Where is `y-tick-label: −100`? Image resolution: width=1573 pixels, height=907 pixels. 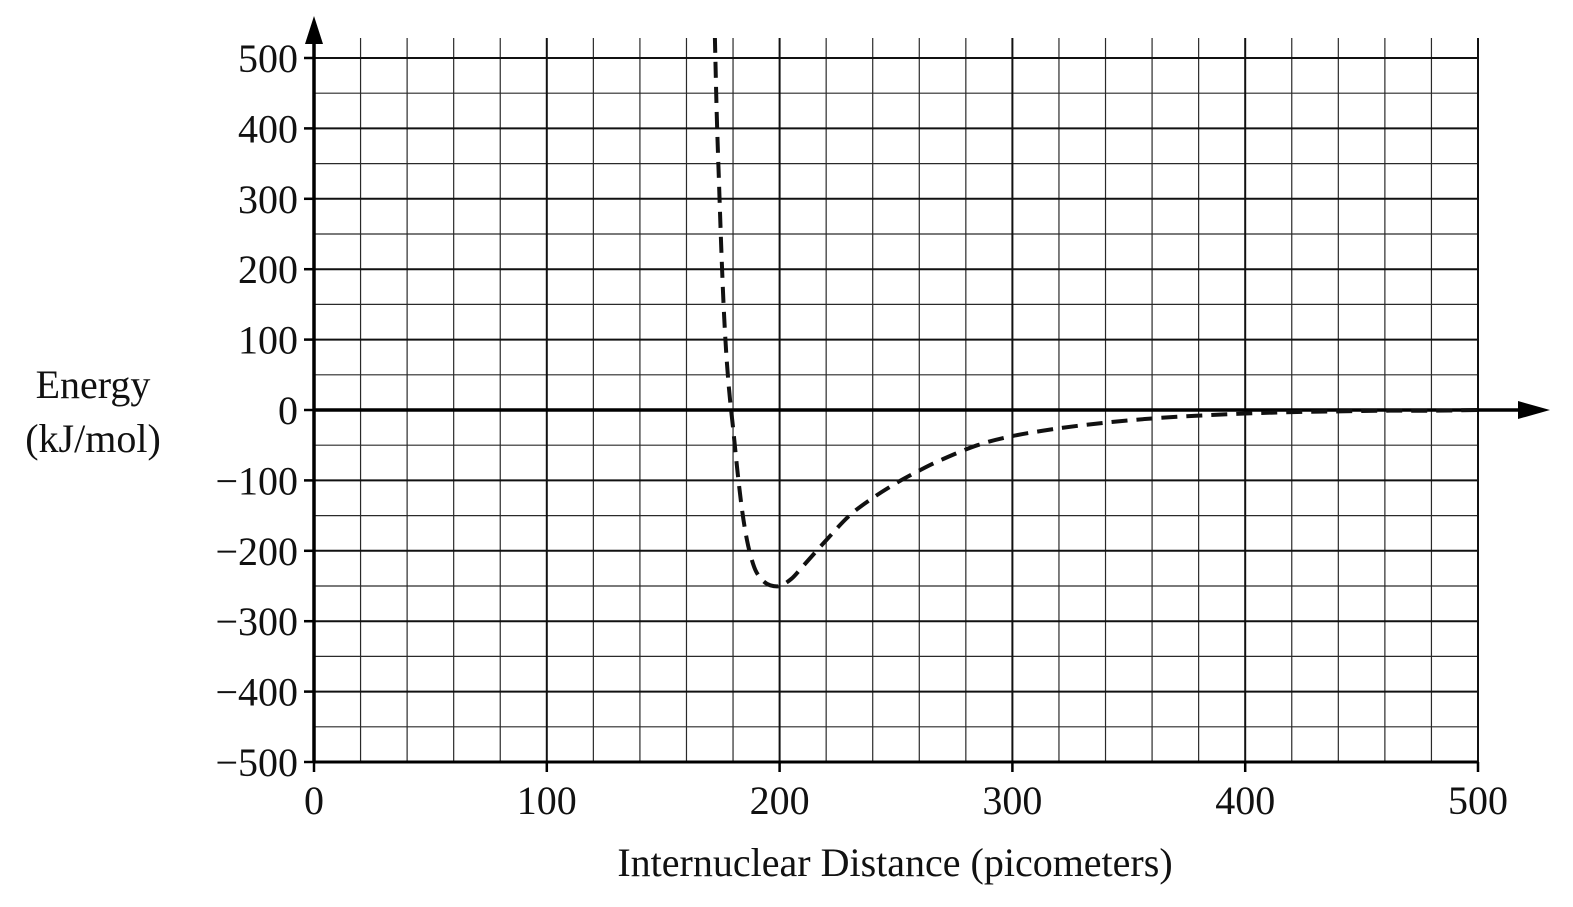
y-tick-label: −100 is located at coordinates (256, 480).